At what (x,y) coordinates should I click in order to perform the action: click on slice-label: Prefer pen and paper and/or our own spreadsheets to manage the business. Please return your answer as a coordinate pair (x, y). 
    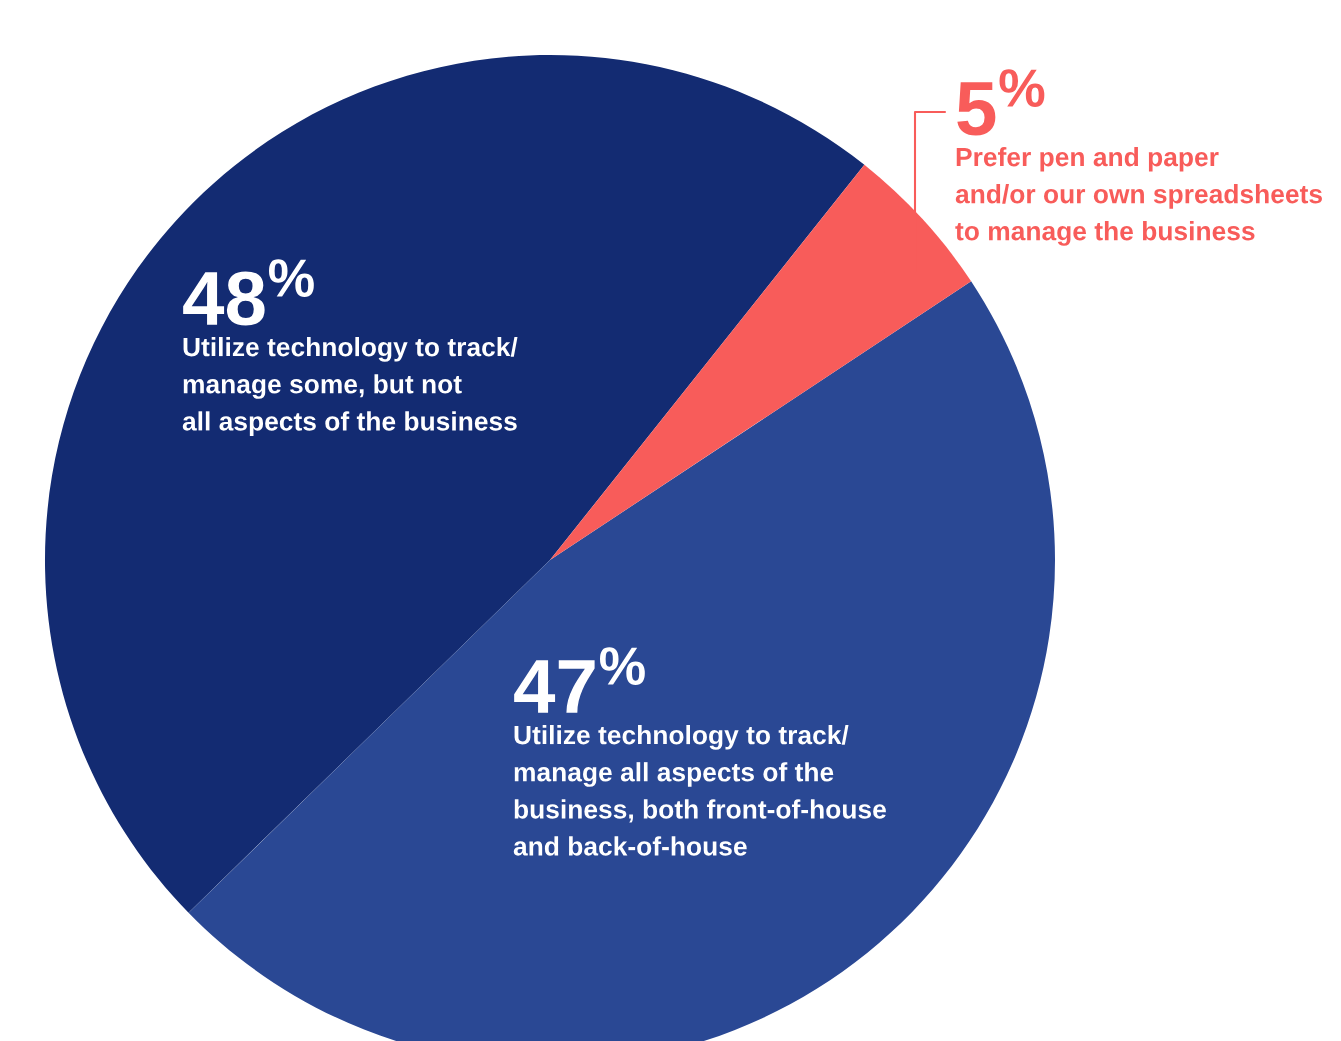
    Looking at the image, I should click on (1138, 196).